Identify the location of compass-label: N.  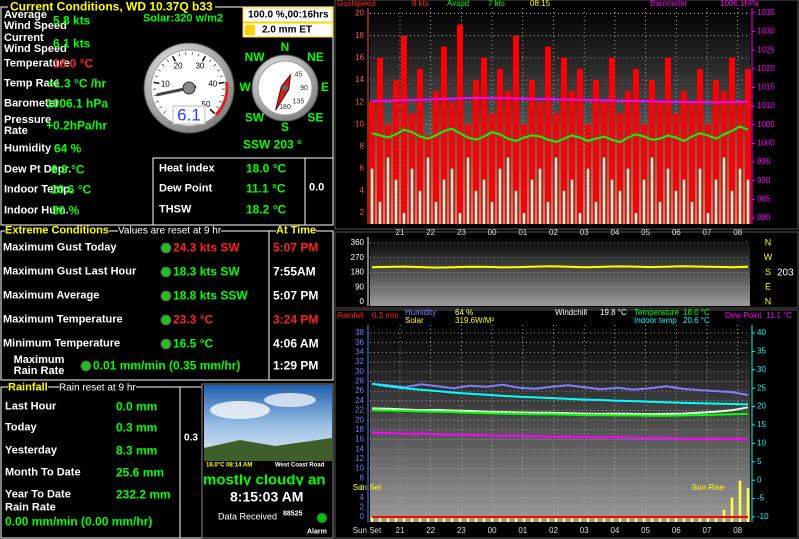
(285, 47).